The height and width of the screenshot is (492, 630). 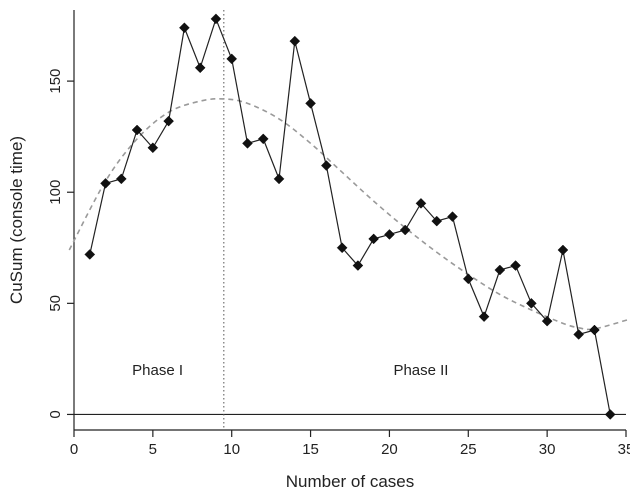 What do you see at coordinates (55, 192) in the screenshot?
I see `y-tick-label: 100` at bounding box center [55, 192].